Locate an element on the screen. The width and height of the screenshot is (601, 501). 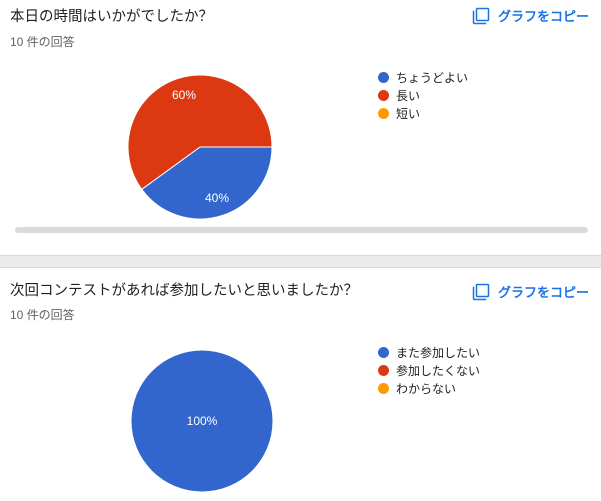
card-divider is located at coordinates (300, 261).